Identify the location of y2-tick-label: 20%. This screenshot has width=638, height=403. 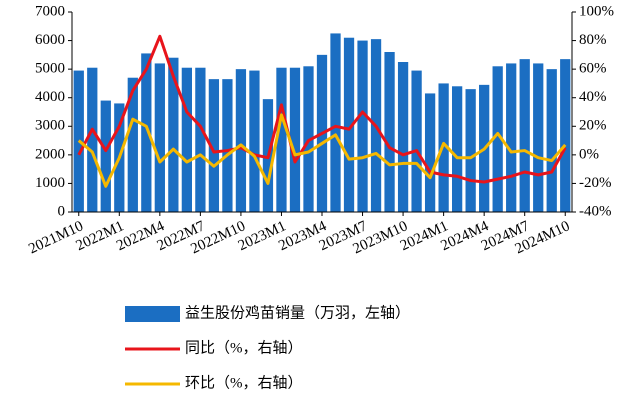
(593, 126).